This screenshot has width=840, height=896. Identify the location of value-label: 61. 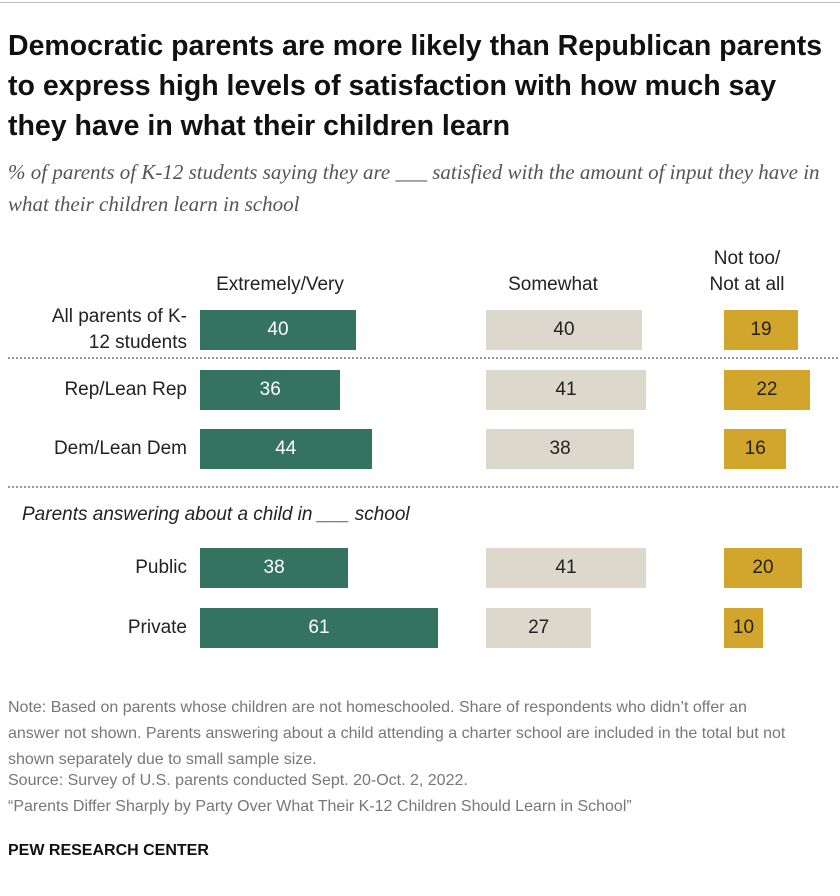
(319, 627).